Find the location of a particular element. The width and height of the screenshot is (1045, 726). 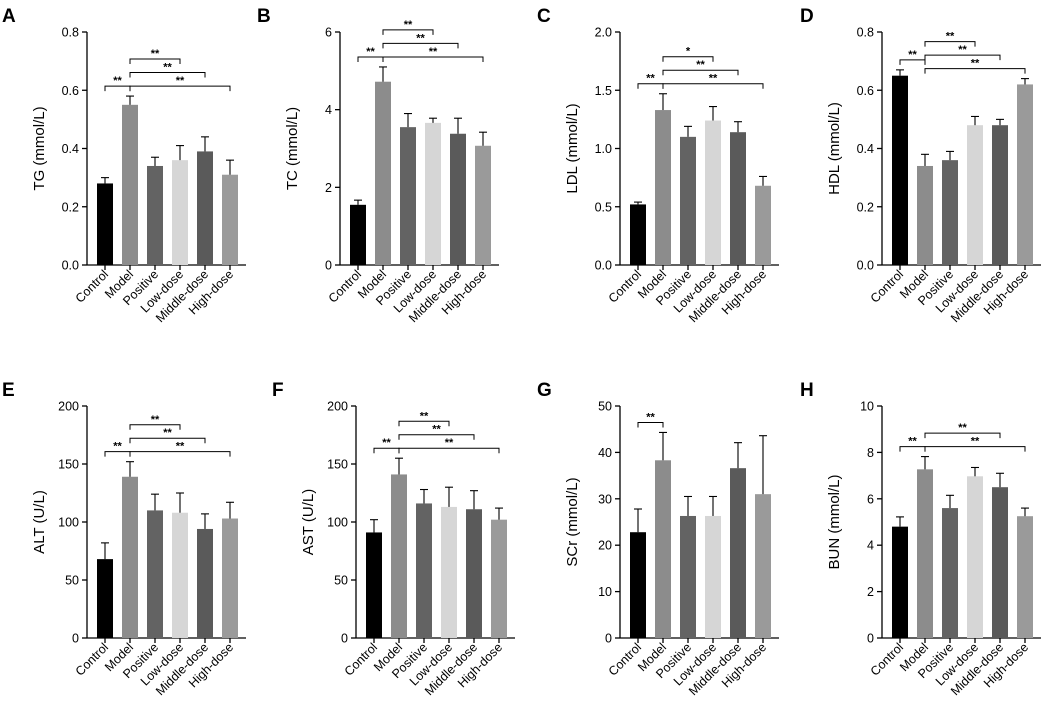

y-tick-label: 4 is located at coordinates (328, 110).